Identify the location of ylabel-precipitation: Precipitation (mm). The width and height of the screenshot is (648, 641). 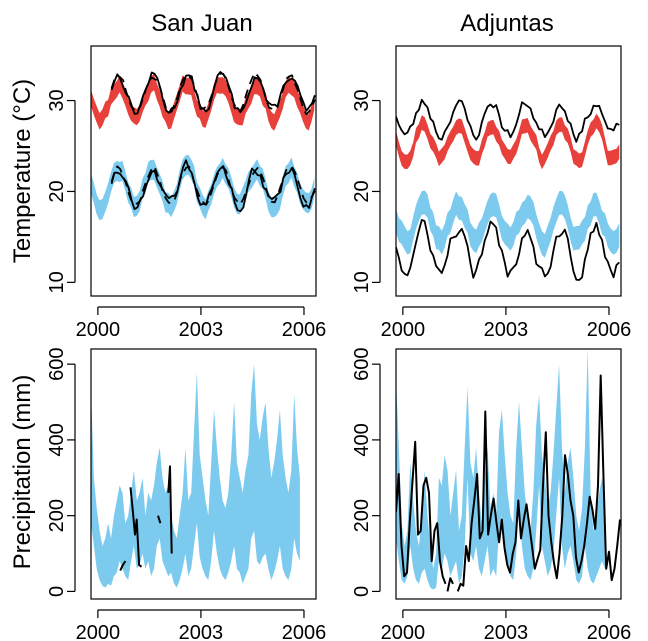
(22, 472).